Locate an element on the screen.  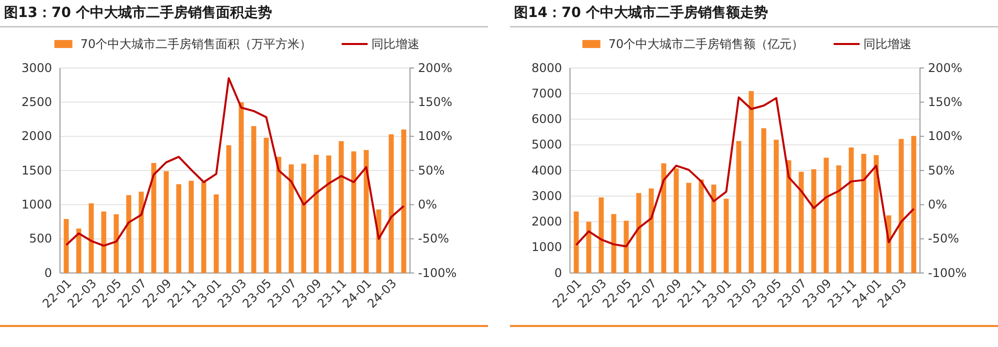
legend-label: 70个中大城市二手房销售面积（万平方米） is located at coordinates (196, 44).